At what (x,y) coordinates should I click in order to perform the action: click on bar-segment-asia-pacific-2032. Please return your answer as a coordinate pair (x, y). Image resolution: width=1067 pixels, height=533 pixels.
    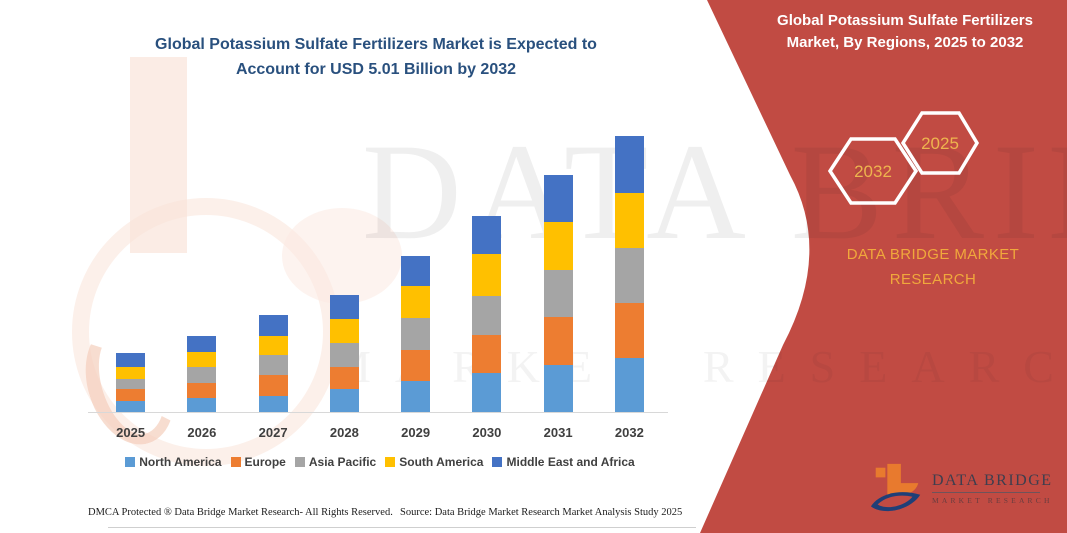
    Looking at the image, I should click on (629, 275).